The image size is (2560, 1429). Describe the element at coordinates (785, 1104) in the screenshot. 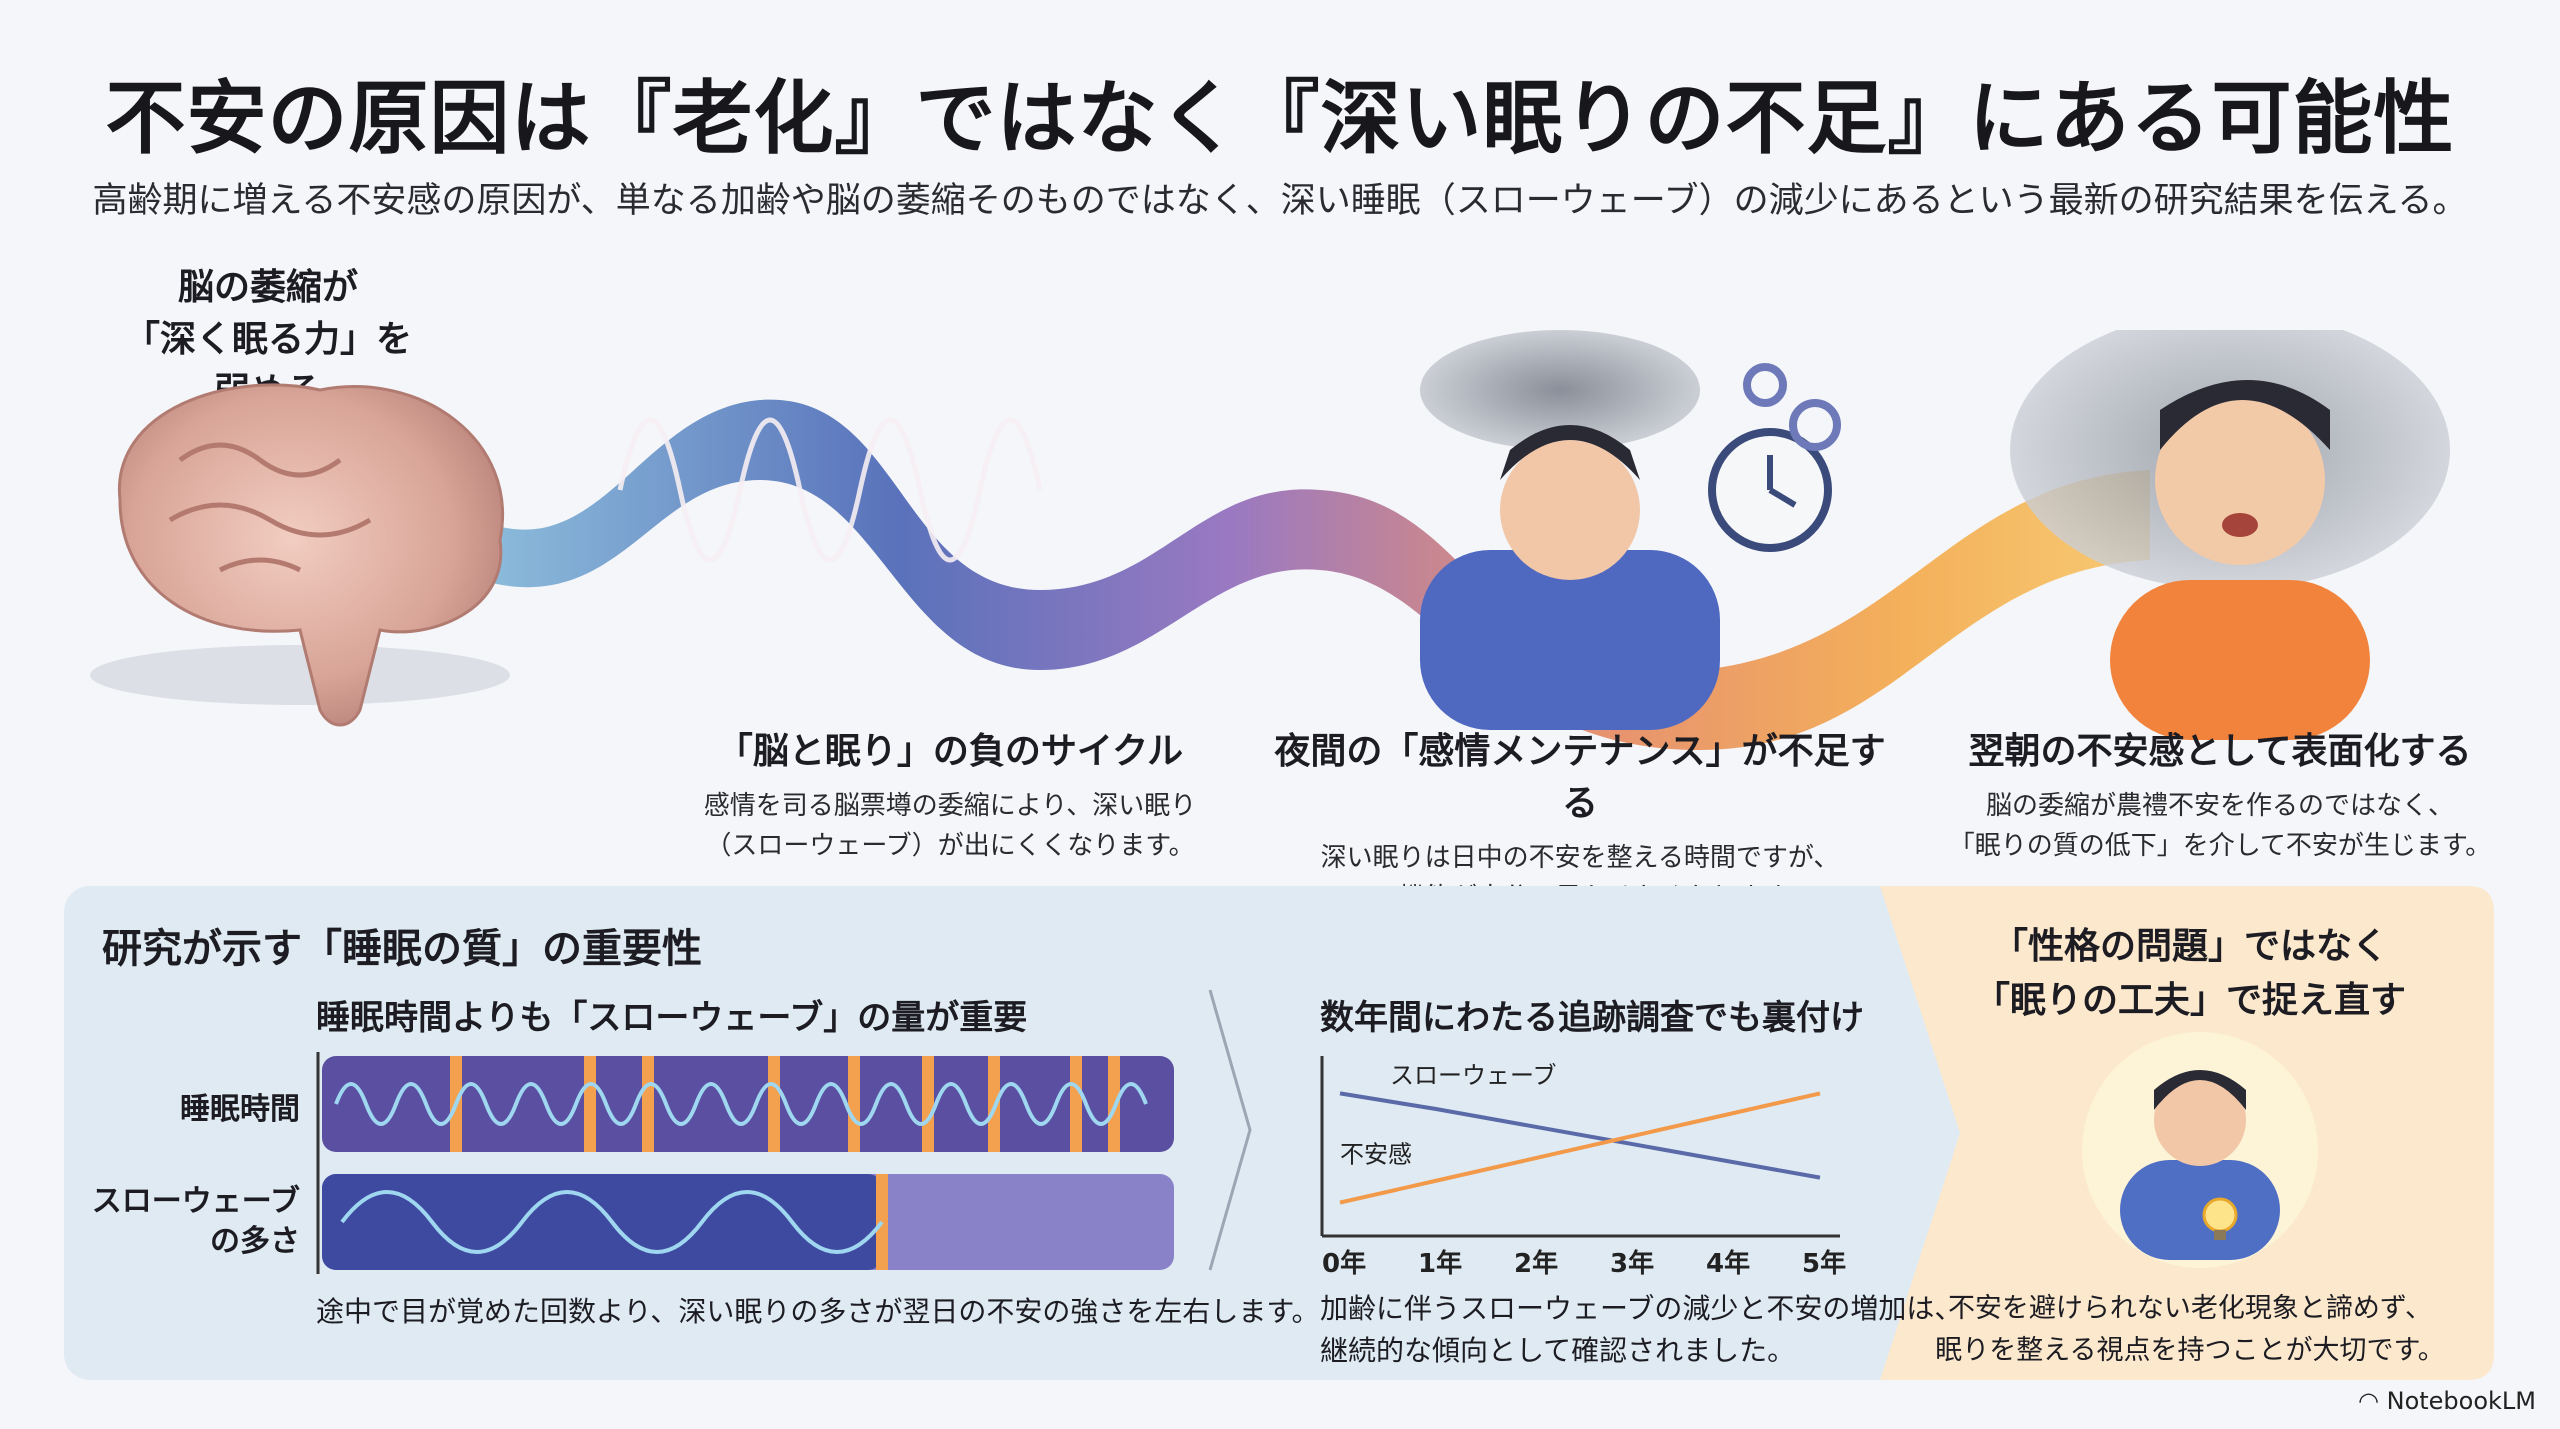

I see `wake-markers` at that location.